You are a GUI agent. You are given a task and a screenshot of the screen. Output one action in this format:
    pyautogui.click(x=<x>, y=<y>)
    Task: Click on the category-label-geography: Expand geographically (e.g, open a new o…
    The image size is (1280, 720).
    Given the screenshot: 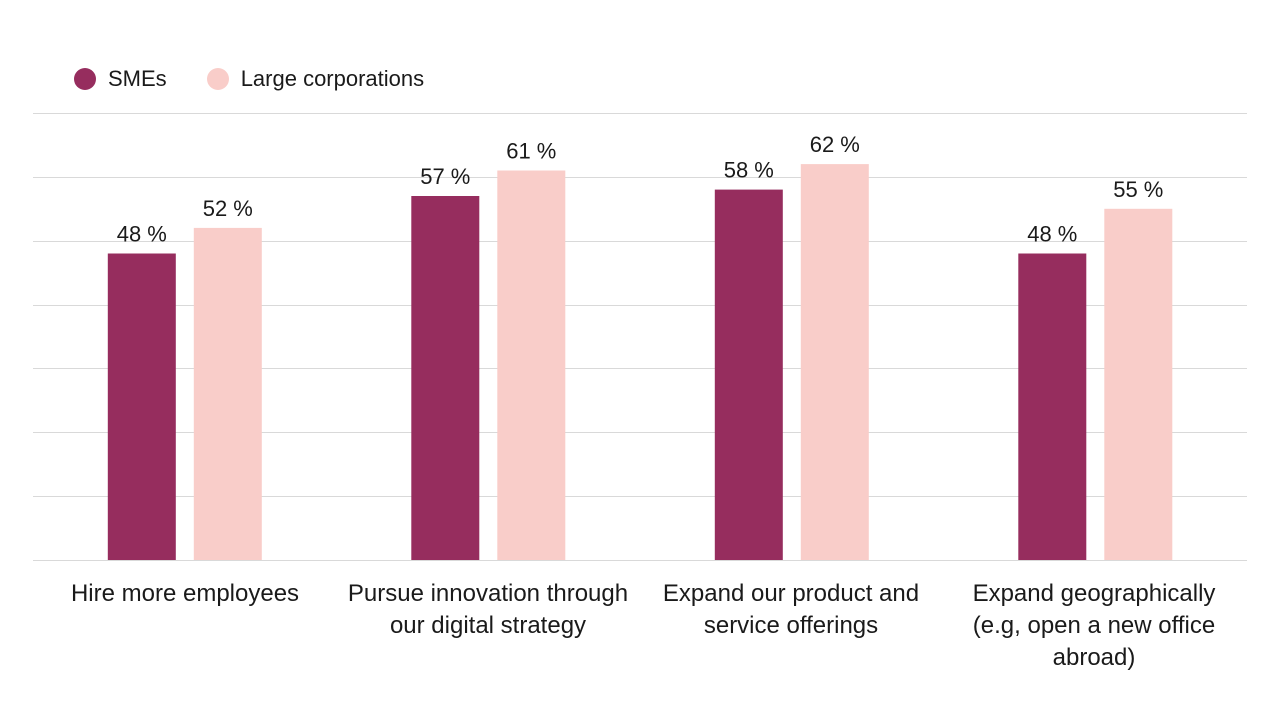 What is the action you would take?
    pyautogui.click(x=1094, y=626)
    